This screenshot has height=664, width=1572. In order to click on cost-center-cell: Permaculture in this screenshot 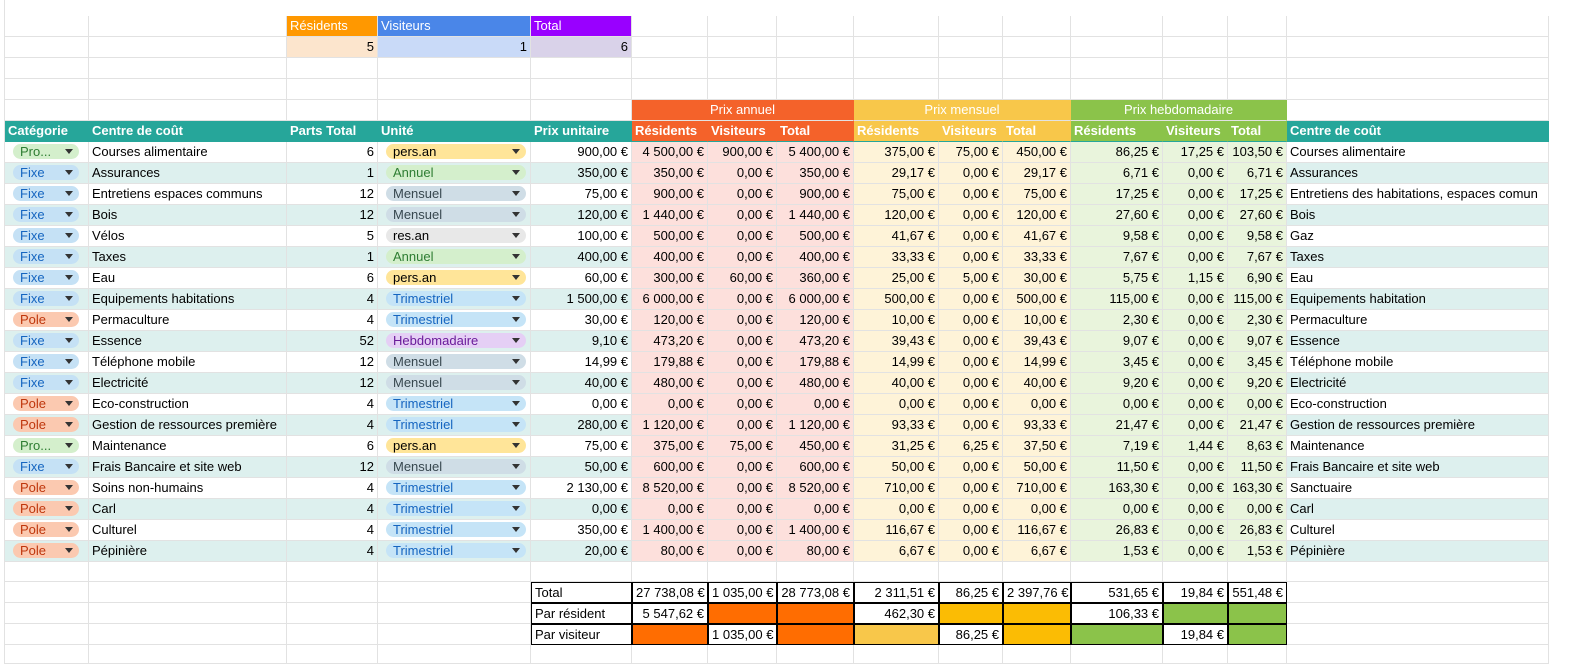, I will do `click(1418, 320)`.